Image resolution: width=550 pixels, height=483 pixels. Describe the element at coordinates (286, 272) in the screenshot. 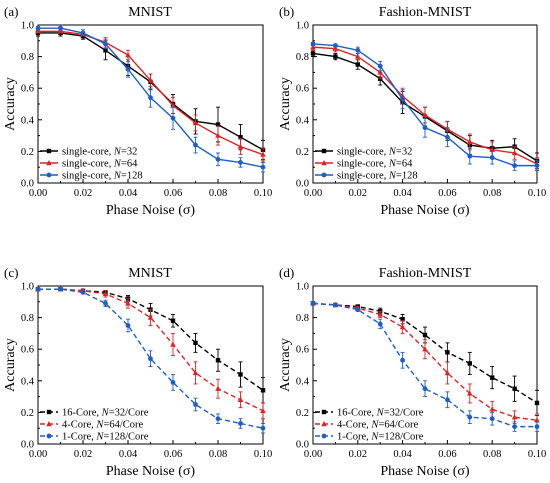

I see `panel-label: (d)` at that location.